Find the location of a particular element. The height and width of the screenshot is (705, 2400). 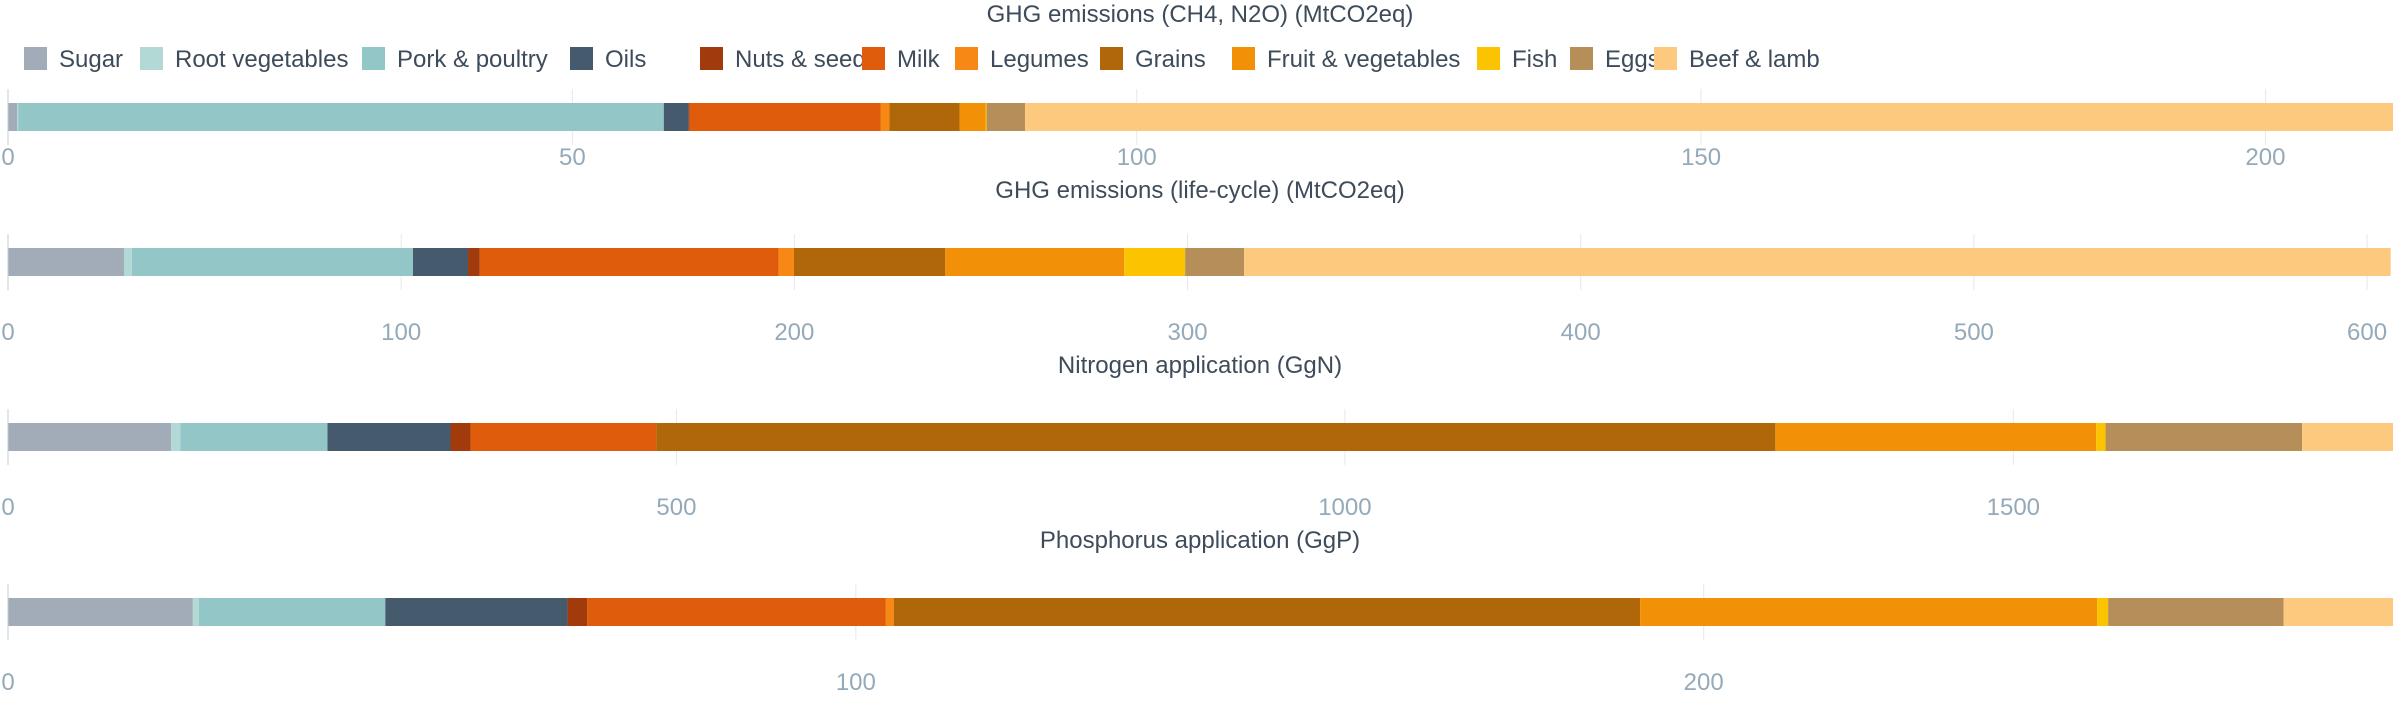

chart-title: GHG emissions (life-cycle) (MtCO2eq) is located at coordinates (1199, 190).